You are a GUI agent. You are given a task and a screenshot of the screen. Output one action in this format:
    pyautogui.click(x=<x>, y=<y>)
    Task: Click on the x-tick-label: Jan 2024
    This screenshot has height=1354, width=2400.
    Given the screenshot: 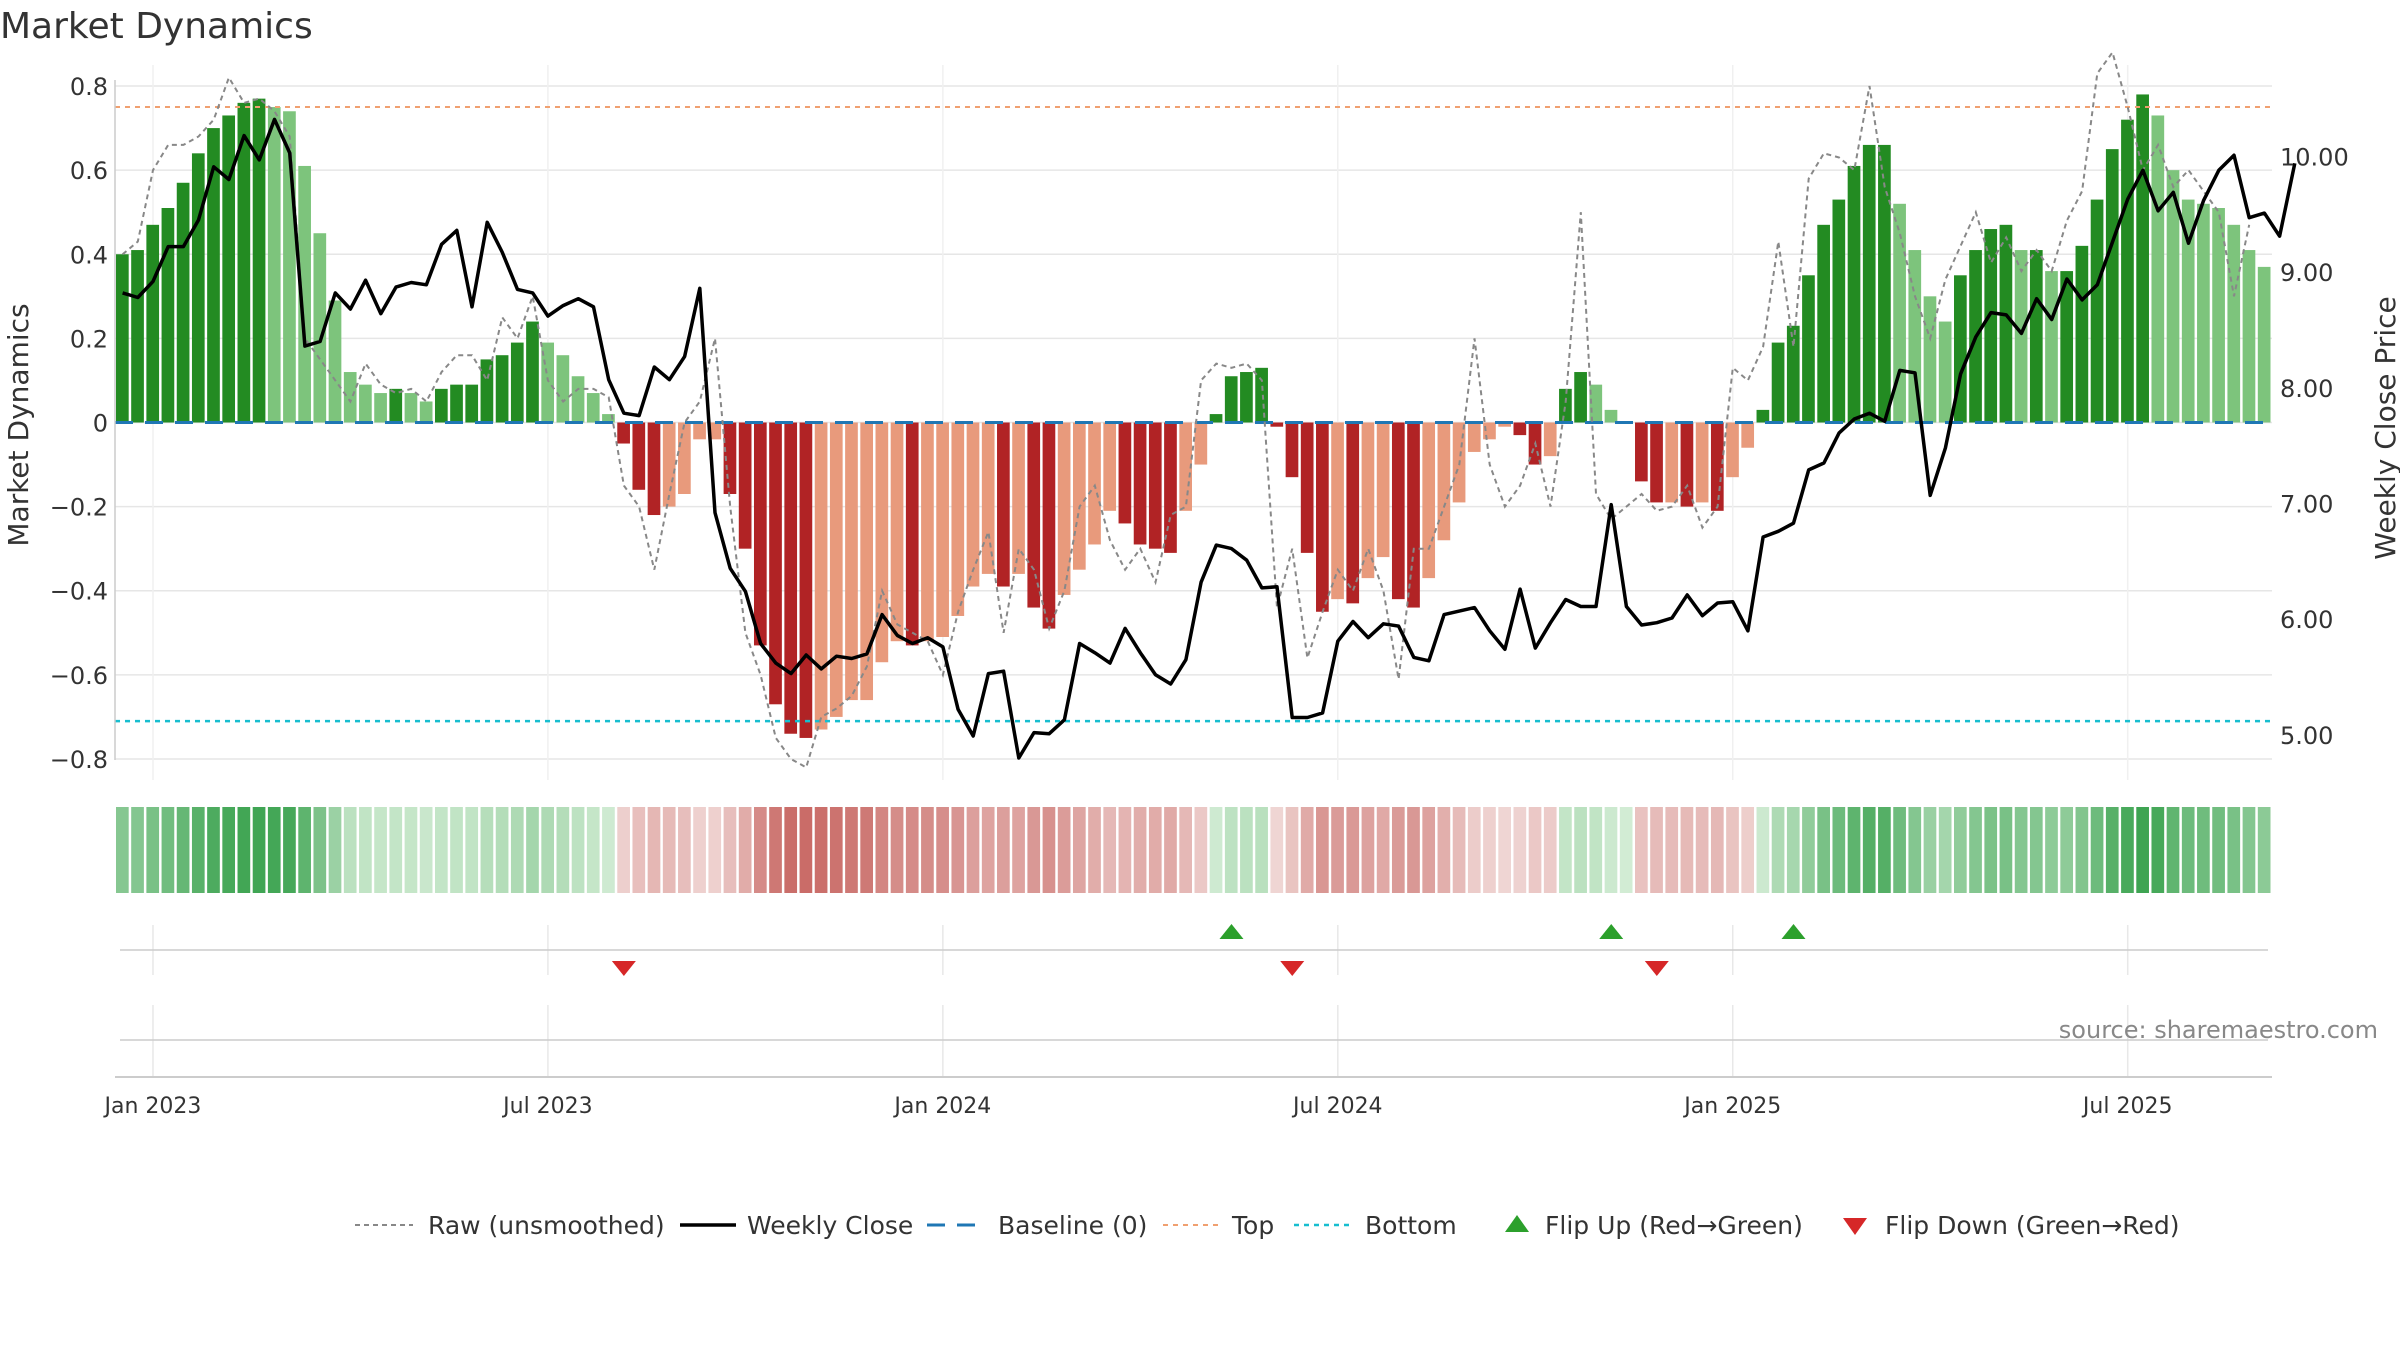 What is the action you would take?
    pyautogui.click(x=941, y=1106)
    